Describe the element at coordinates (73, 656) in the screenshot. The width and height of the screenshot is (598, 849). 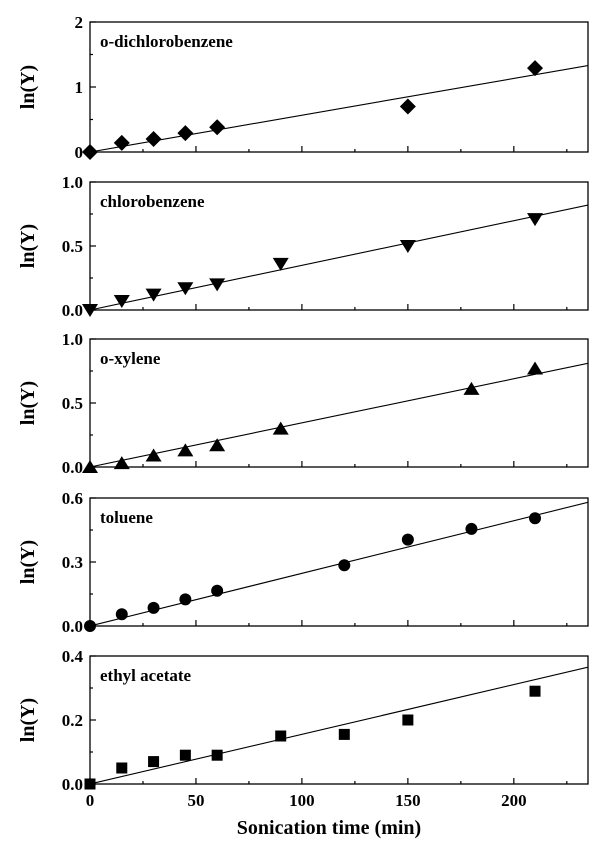
I see `y-tick-label: 0.4` at that location.